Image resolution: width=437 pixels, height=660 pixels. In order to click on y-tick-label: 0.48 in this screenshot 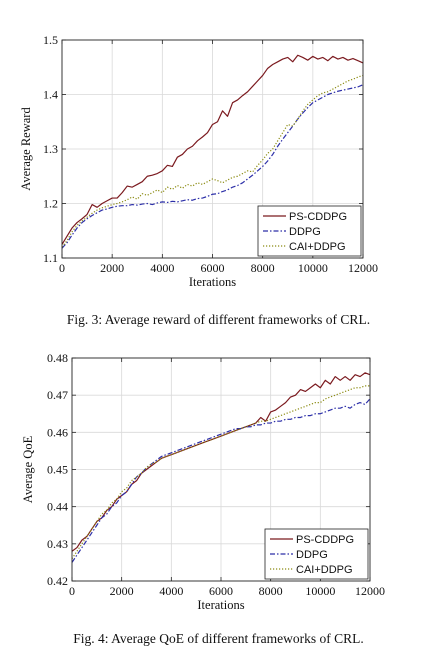, I will do `click(57, 358)`.